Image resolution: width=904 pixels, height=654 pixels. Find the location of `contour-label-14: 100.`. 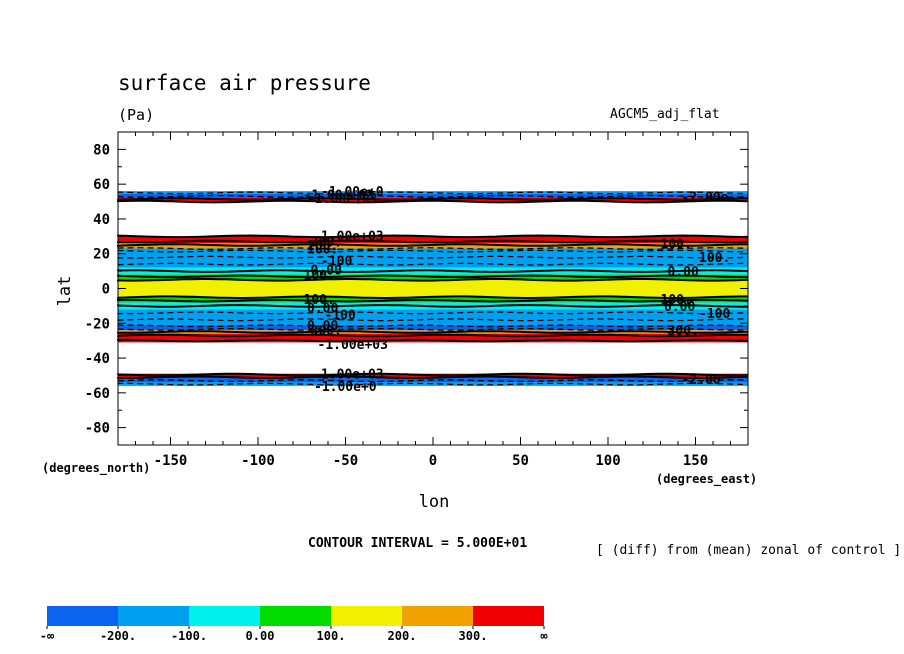

contour-label-14: 100. is located at coordinates (319, 300).